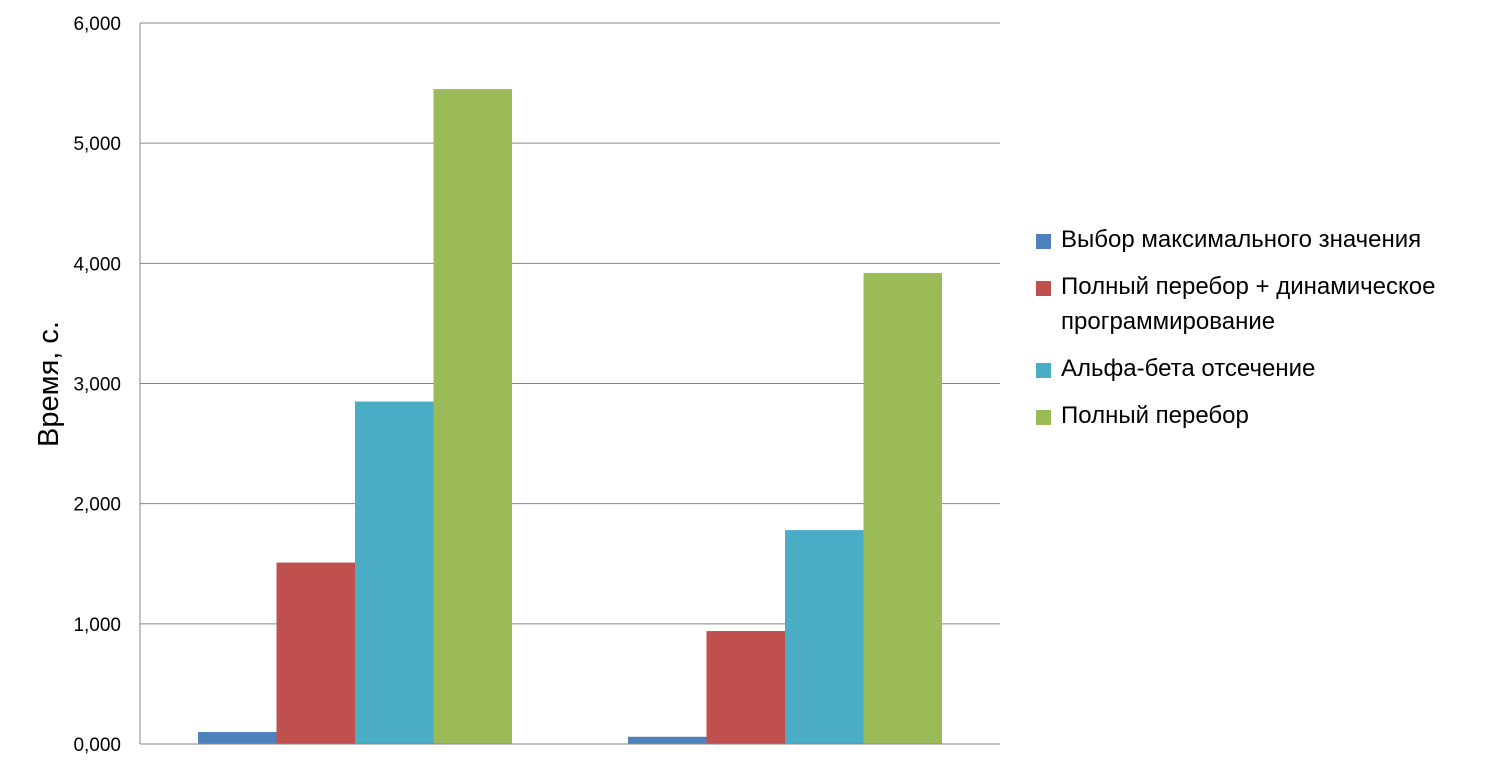 The image size is (1500, 768). What do you see at coordinates (1155, 415) in the screenshot?
I see `legend-label-full-search: Полный перебор` at bounding box center [1155, 415].